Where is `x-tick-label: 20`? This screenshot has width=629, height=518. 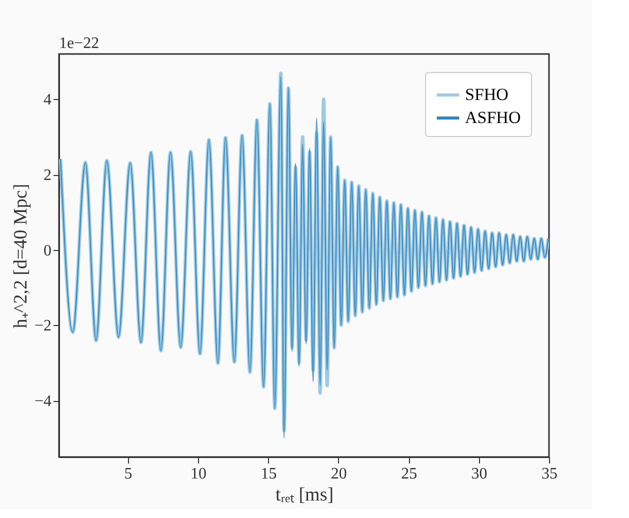 x-tick-label: 20 is located at coordinates (338, 474).